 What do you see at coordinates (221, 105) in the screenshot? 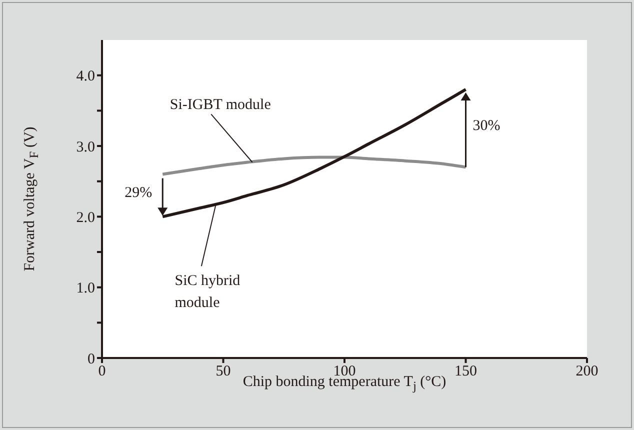
I see `text: Si-IGBT module` at bounding box center [221, 105].